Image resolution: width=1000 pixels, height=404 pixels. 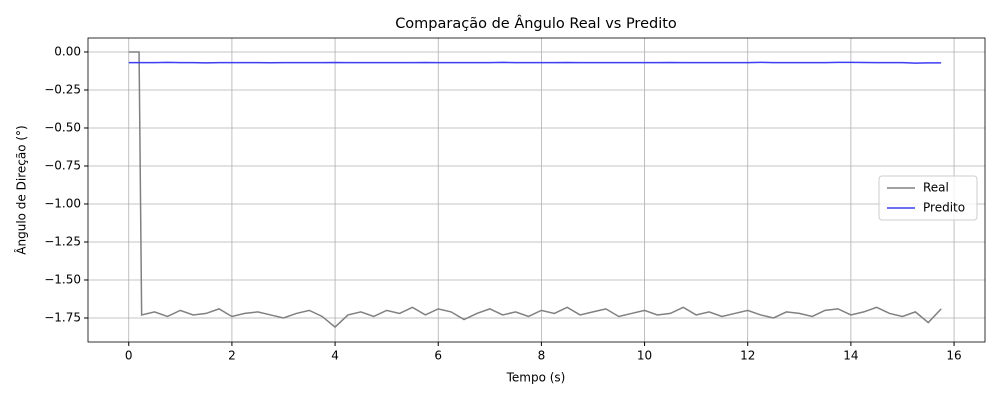 What do you see at coordinates (536, 378) in the screenshot?
I see `x-axis-label: Tempo (s)` at bounding box center [536, 378].